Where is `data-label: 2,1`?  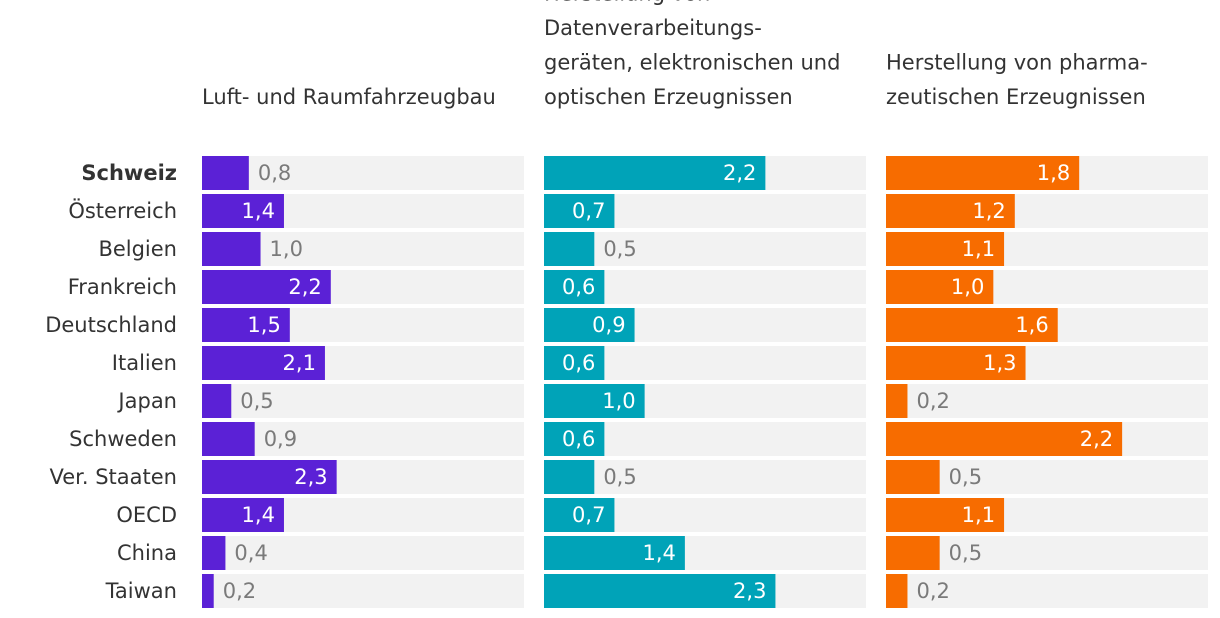
data-label: 2,1 is located at coordinates (299, 363).